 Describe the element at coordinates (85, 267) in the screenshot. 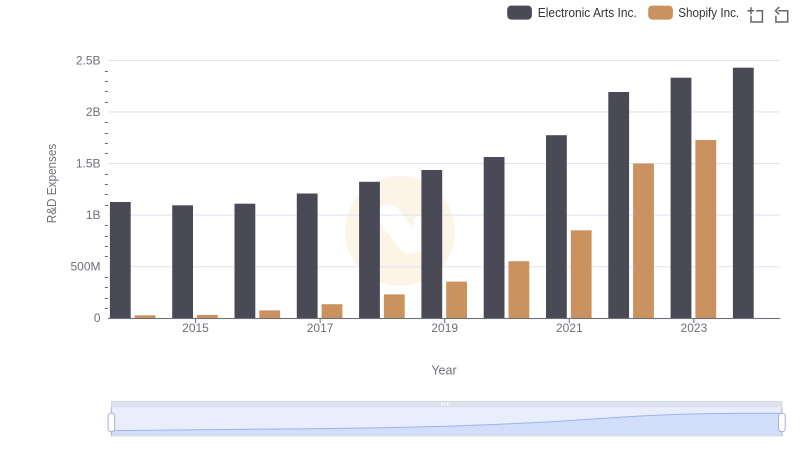

I see `svg-text: 500M` at that location.